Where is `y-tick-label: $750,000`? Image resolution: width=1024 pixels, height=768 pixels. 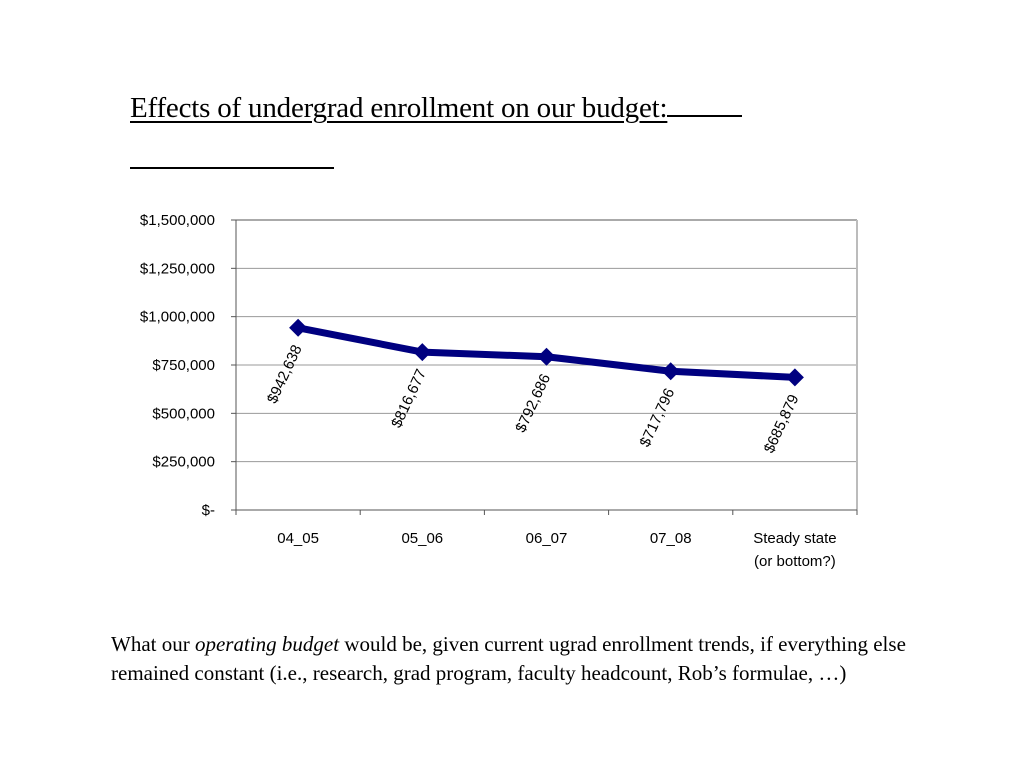
y-tick-label: $750,000 is located at coordinates (183, 365).